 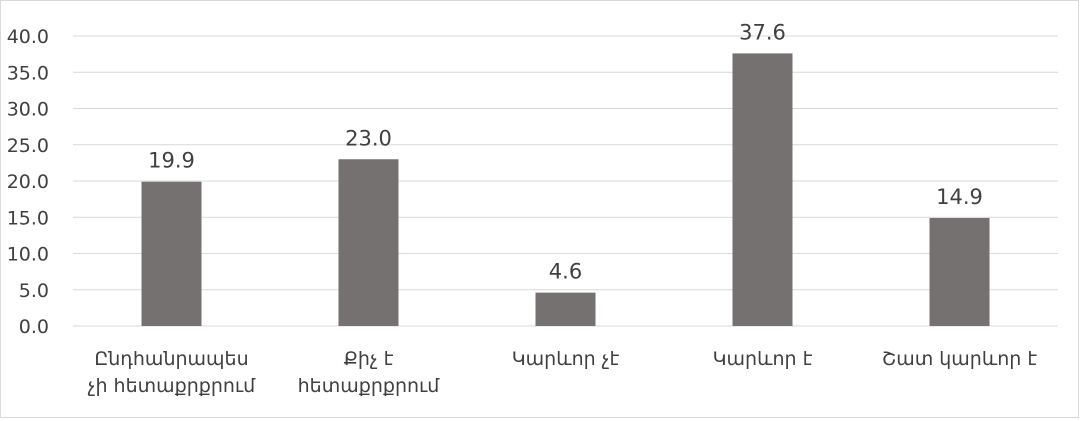 I want to click on x-category-label: չի հետաքրքրում, so click(x=172, y=386).